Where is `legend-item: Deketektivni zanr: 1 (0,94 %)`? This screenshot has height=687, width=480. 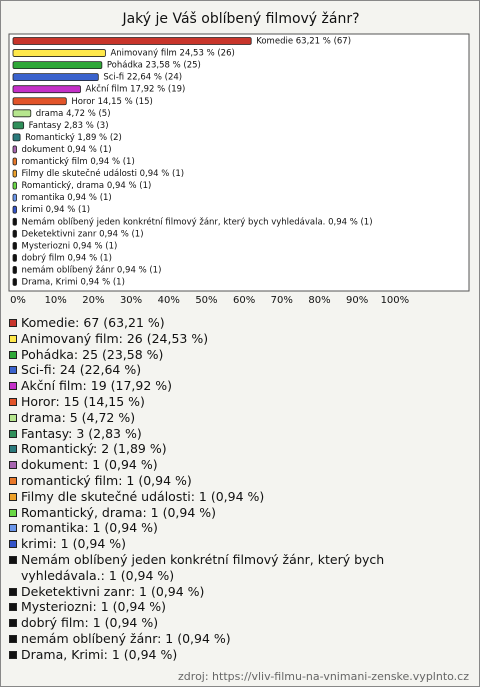
legend-item: Deketektivni zanr: 1 (0,94 %) is located at coordinates (240, 592).